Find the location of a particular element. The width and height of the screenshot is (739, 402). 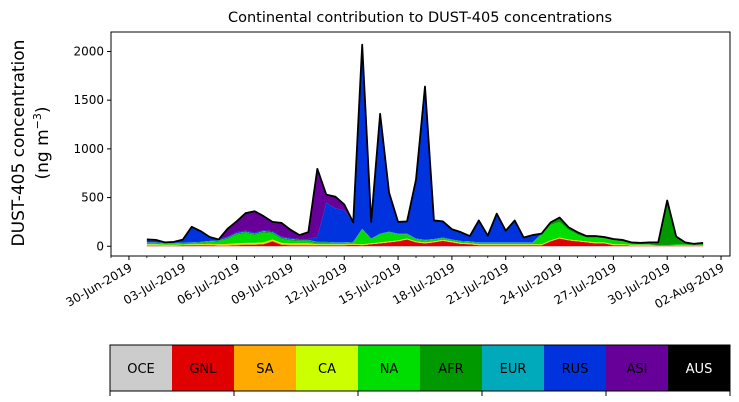

x-tick-label: 30-Jun-2019 is located at coordinates (98, 284).